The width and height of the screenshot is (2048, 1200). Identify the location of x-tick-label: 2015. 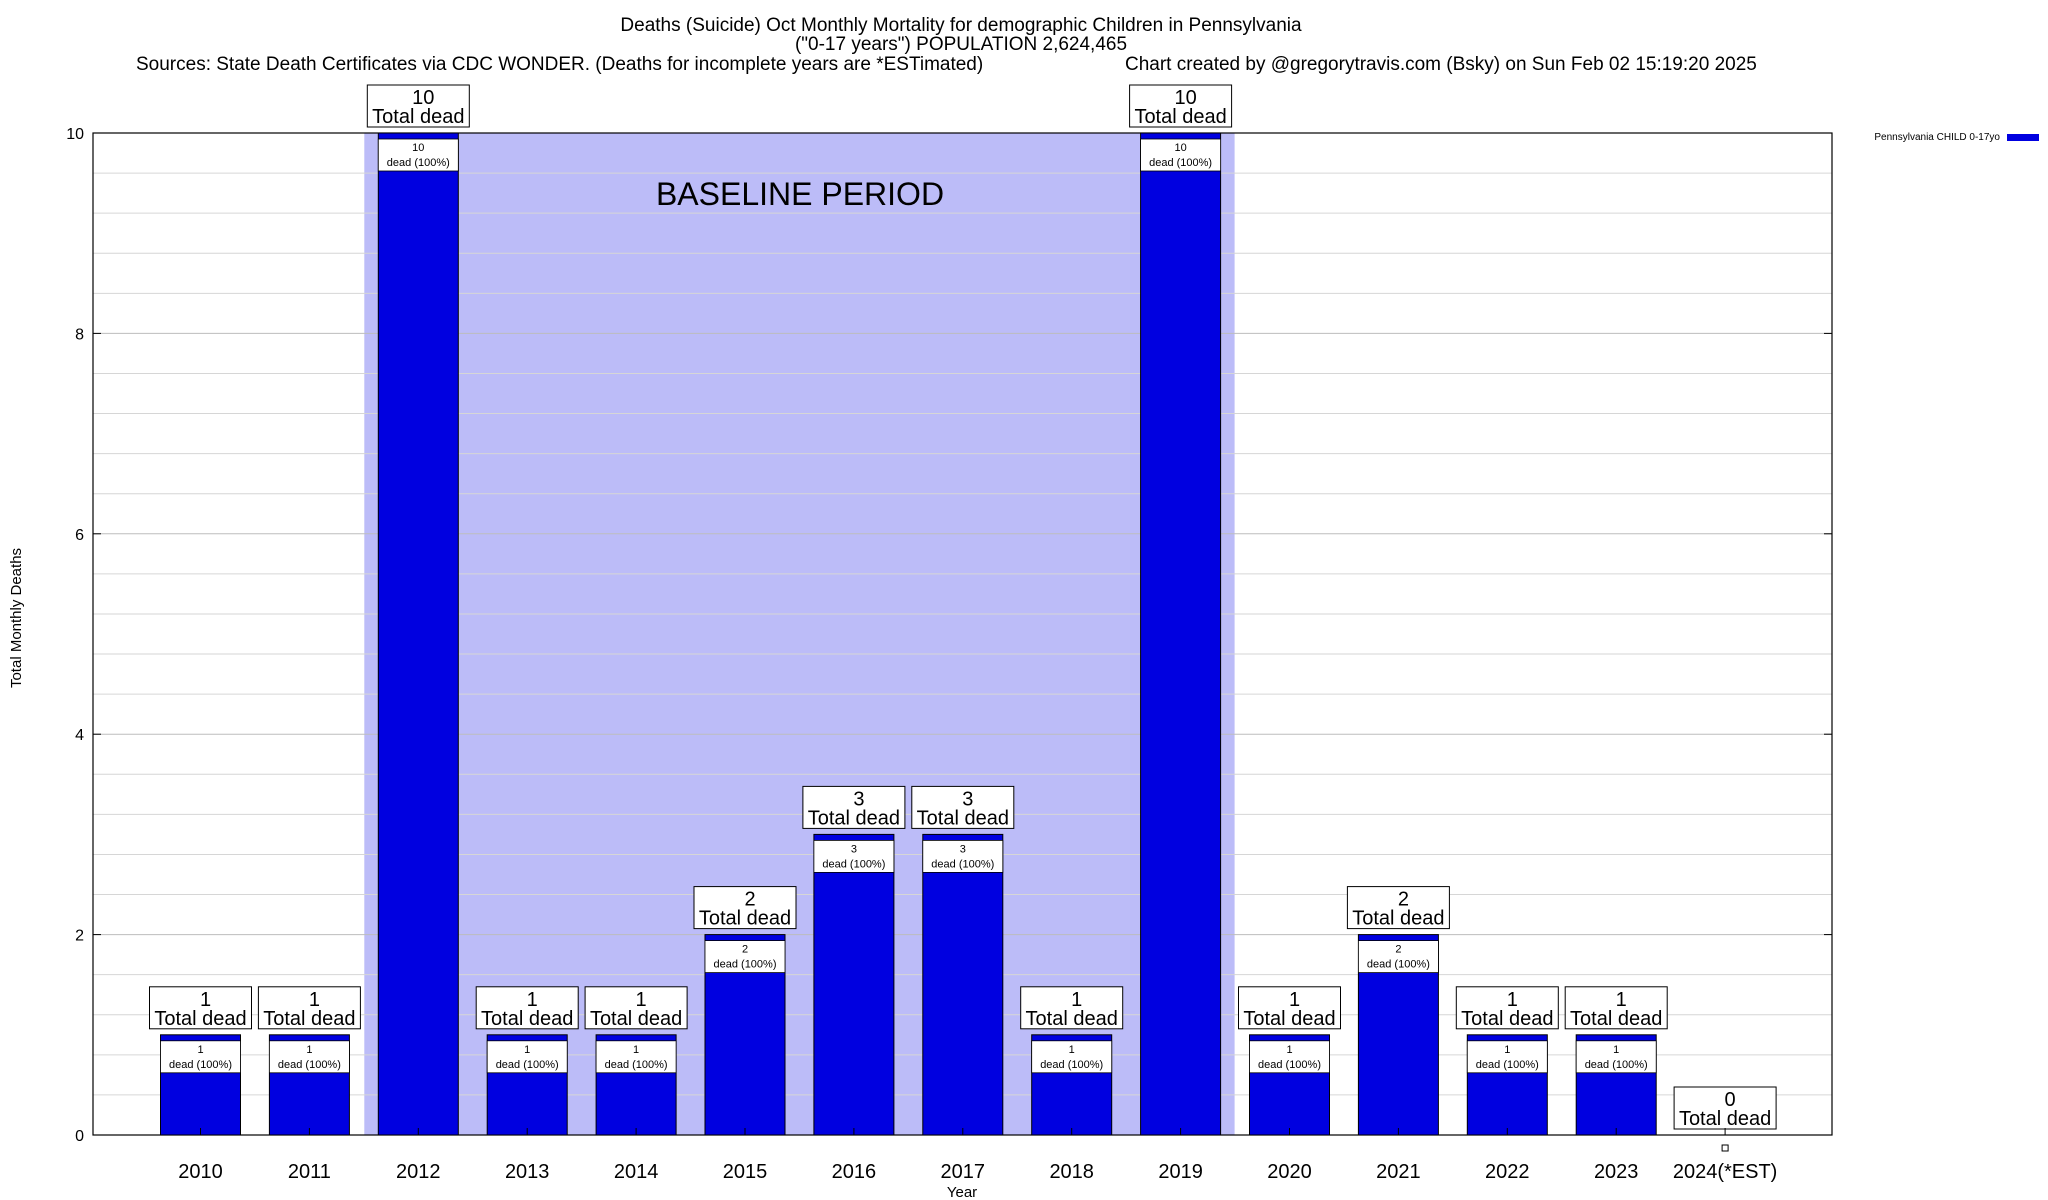
(745, 1172).